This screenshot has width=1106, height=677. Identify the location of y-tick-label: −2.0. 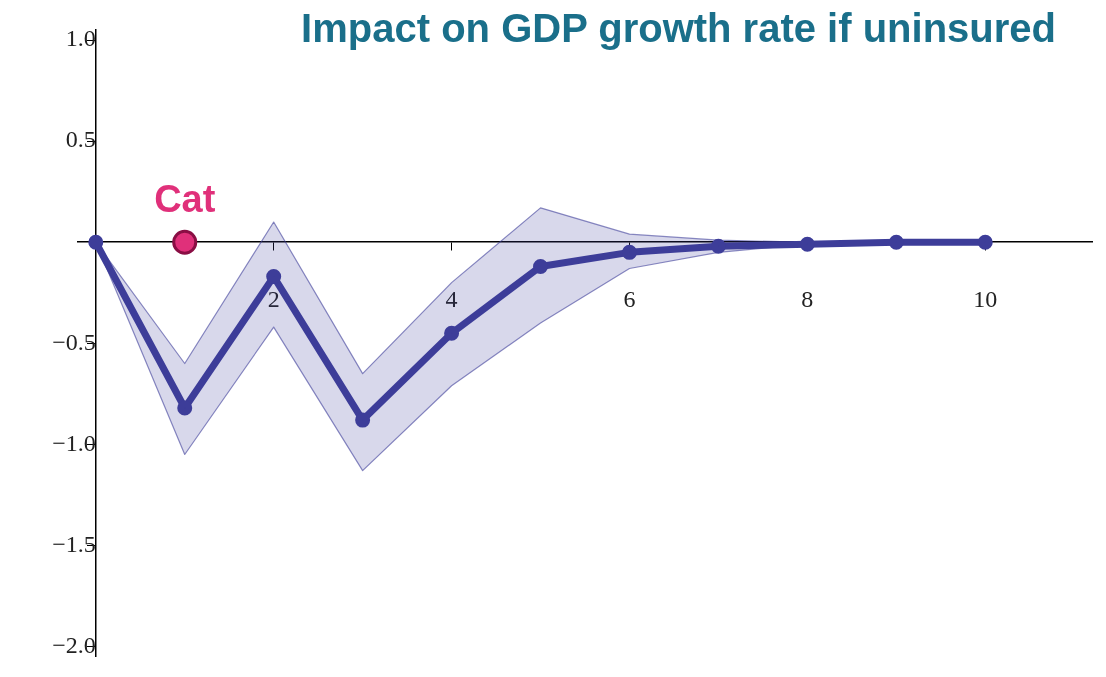
(74, 644).